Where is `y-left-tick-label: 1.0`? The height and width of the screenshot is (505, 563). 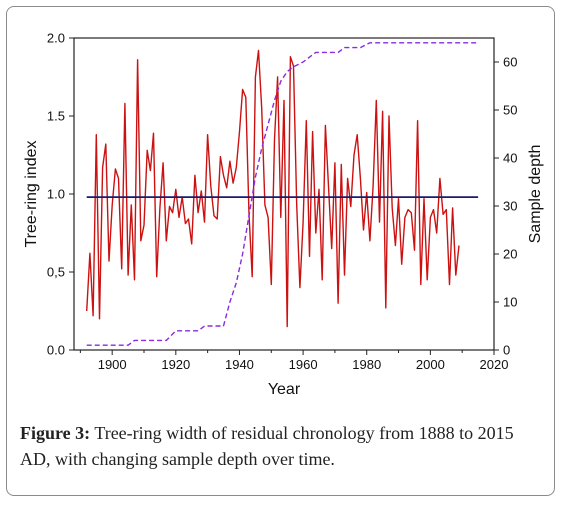 y-left-tick-label: 1.0 is located at coordinates (56, 194).